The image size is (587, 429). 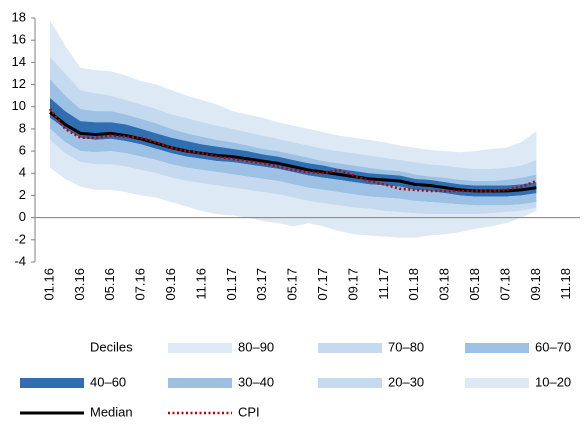 What do you see at coordinates (22, 127) in the screenshot?
I see `y-tick-label: 8` at bounding box center [22, 127].